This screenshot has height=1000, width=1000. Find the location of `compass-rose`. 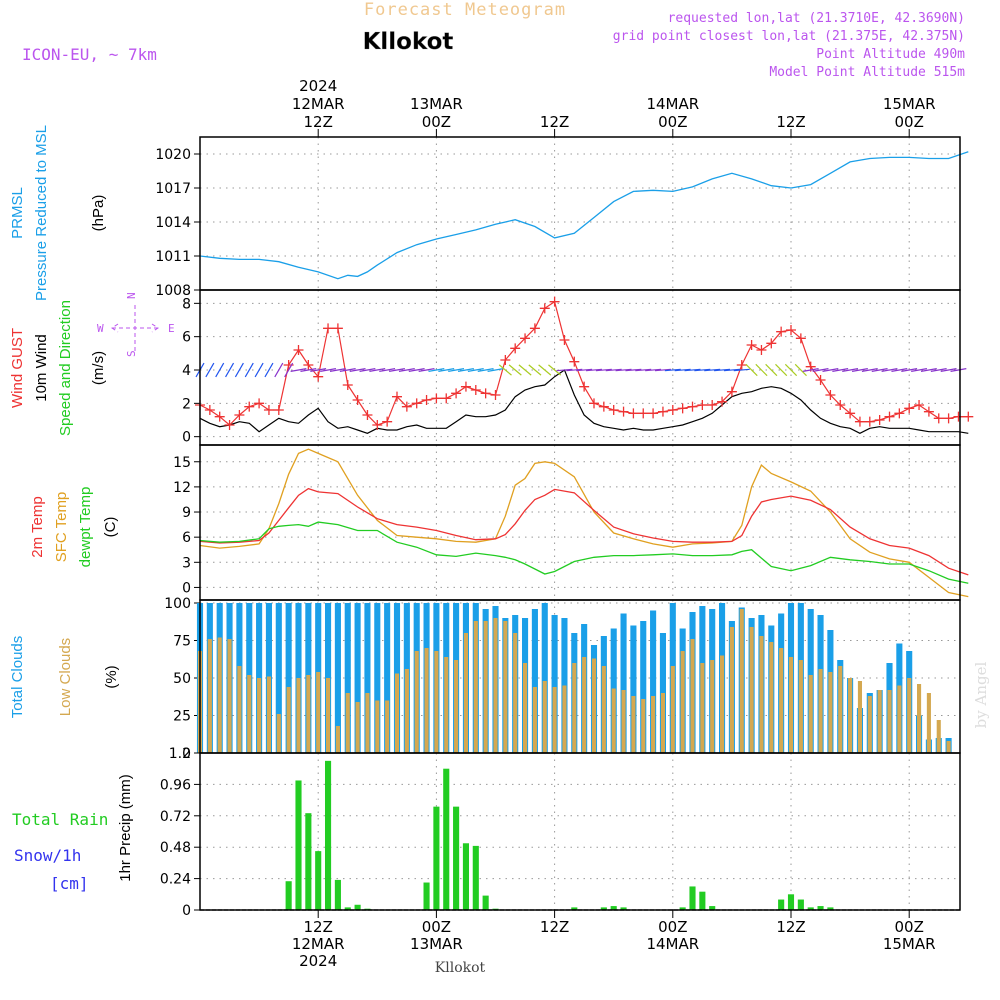

compass-rose is located at coordinates (135, 328).